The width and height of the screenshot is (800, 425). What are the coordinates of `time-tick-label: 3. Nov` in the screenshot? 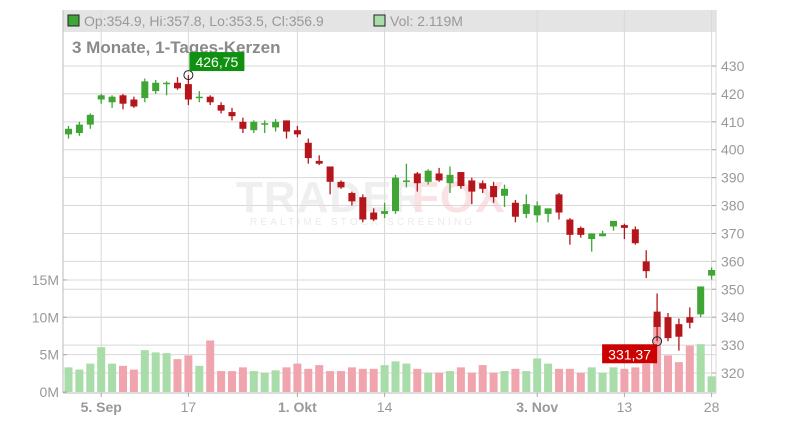 It's located at (537, 407).